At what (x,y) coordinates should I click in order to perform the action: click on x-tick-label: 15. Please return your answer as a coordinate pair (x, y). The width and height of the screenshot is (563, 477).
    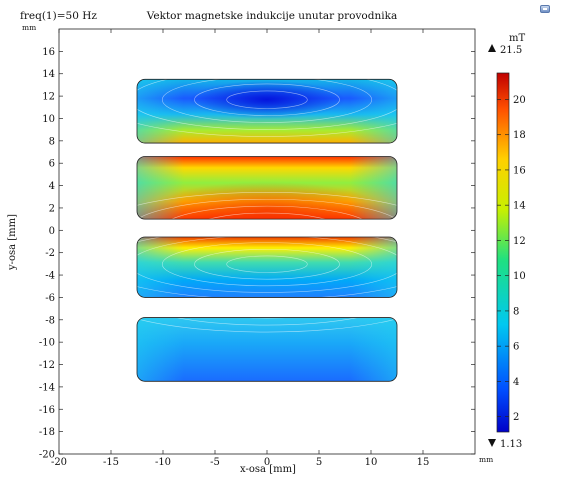
    Looking at the image, I should click on (423, 462).